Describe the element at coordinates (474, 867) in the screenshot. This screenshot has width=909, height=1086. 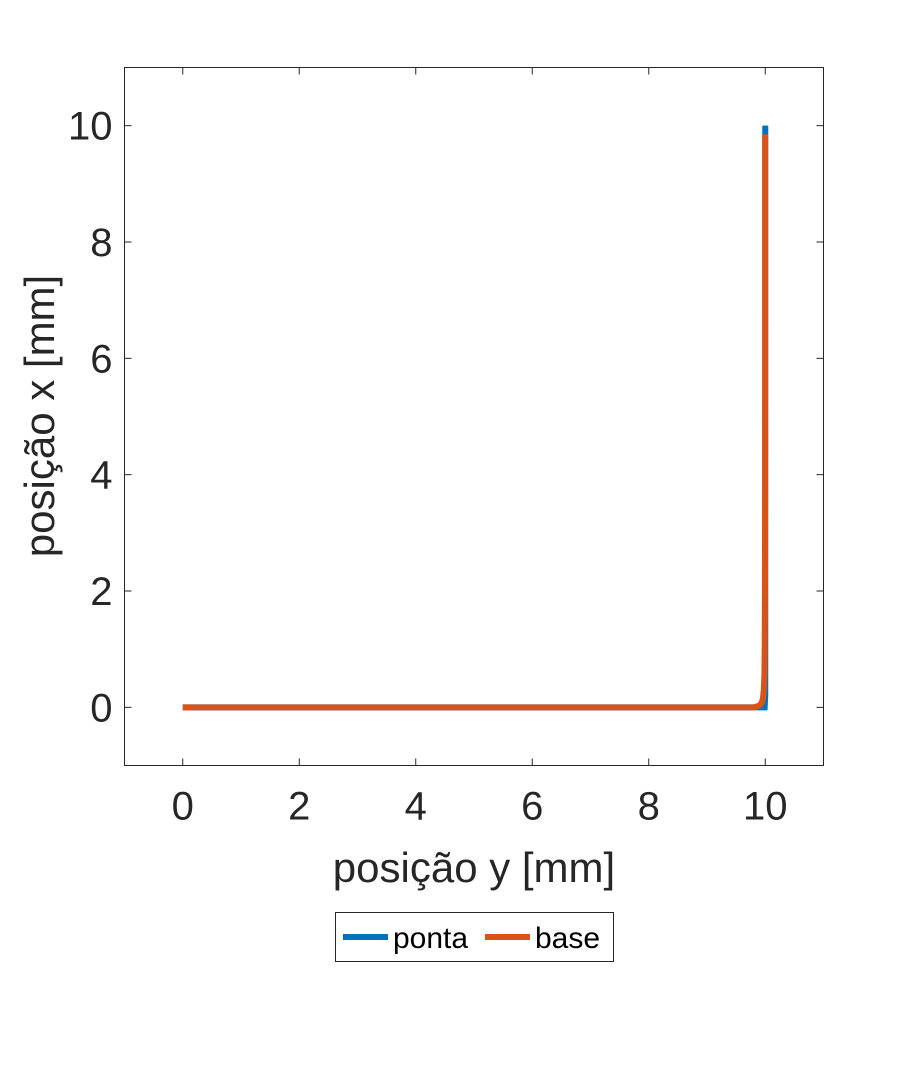
I see `x-axis-label: posição y [mm]` at that location.